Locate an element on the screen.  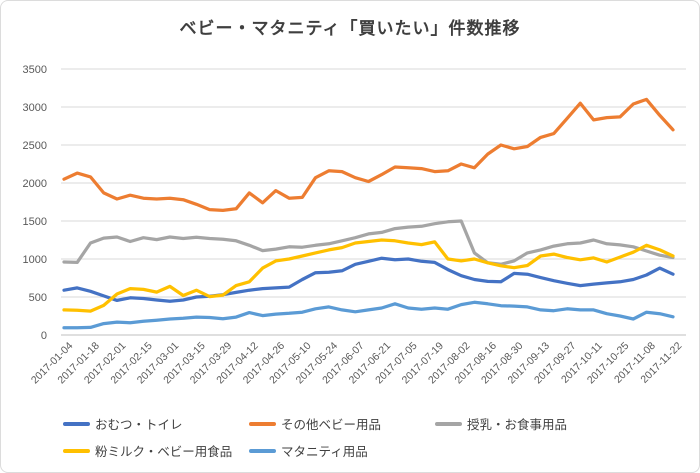
y-tick-label: 500 is located at coordinates (38, 298).